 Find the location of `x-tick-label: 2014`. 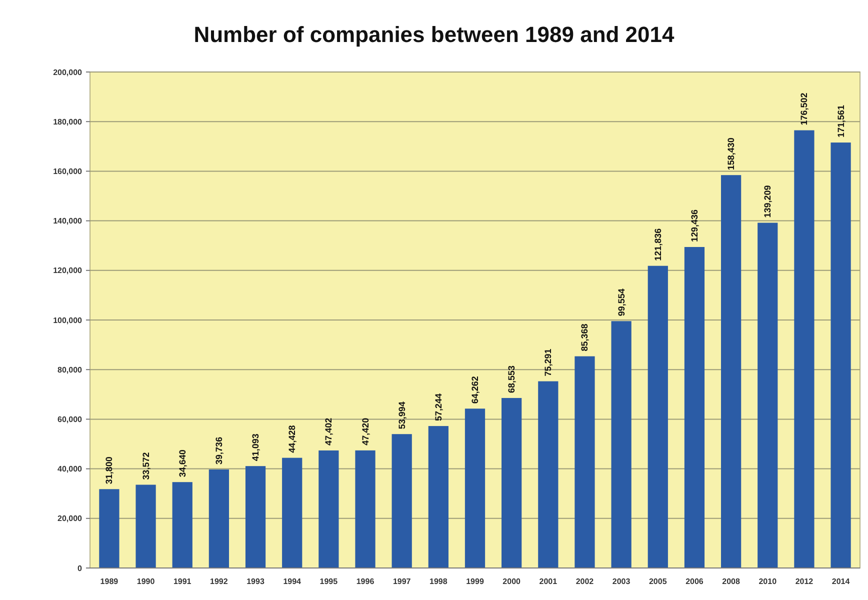

x-tick-label: 2014 is located at coordinates (841, 581).